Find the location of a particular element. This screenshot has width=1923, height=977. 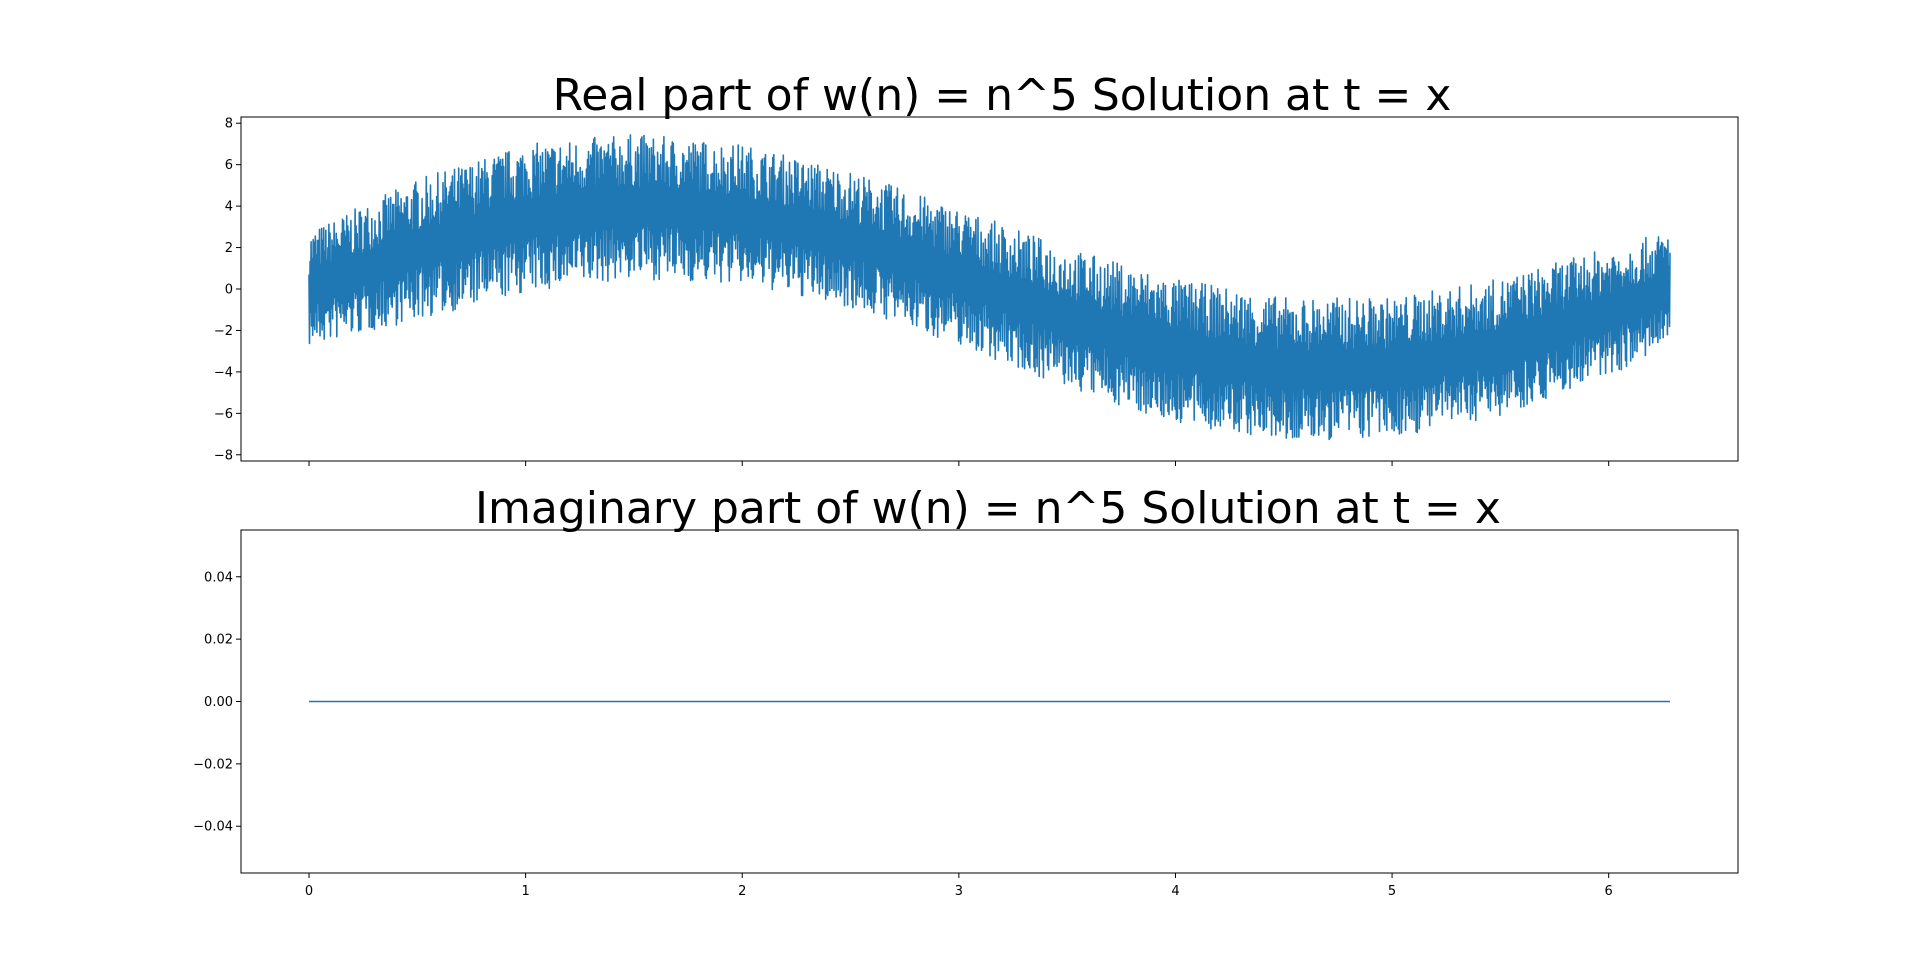

x-tick-label: 3 is located at coordinates (959, 891).